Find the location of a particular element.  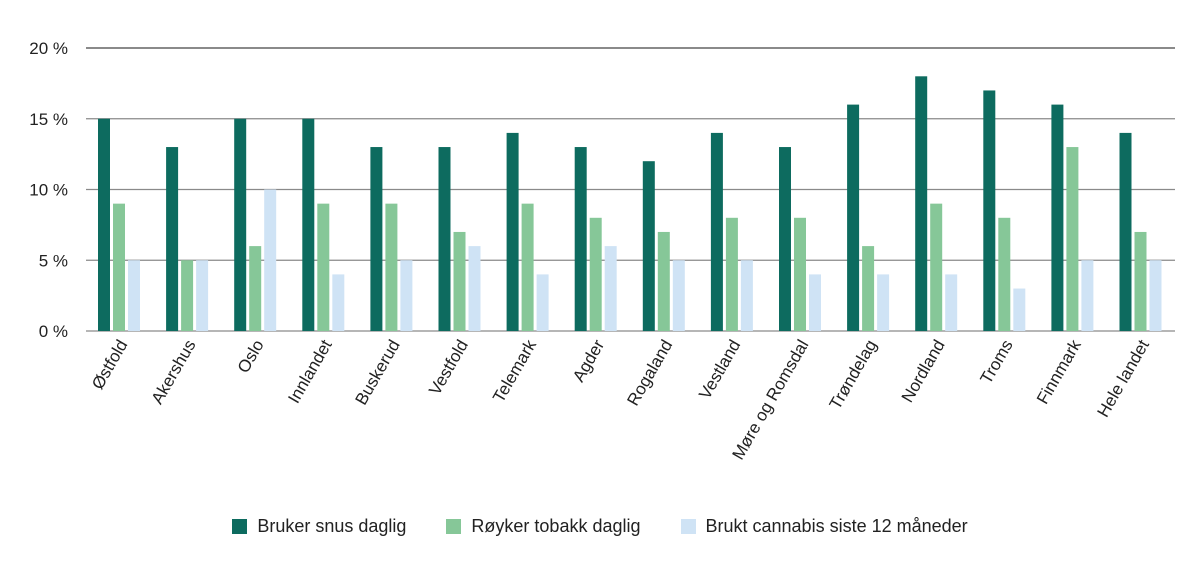

x-tick-label: Telemark is located at coordinates (514, 371).